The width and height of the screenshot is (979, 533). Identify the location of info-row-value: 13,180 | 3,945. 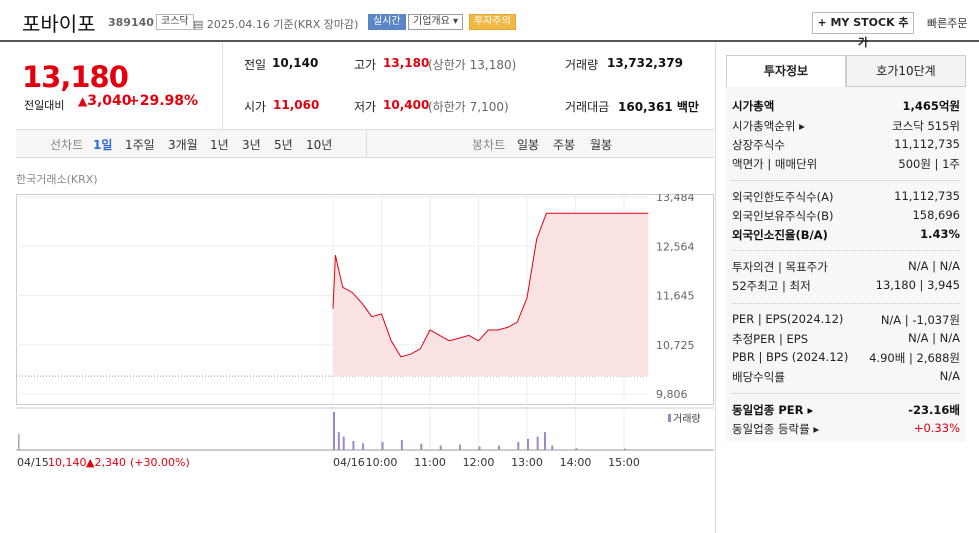
(917, 285).